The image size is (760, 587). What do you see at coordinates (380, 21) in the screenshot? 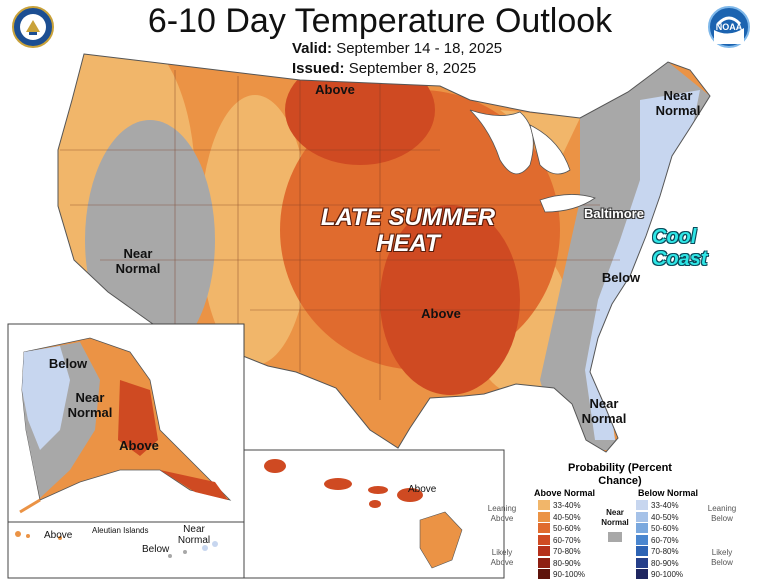
I see `page-title: 6-10 Day Temperature Outlook` at bounding box center [380, 21].